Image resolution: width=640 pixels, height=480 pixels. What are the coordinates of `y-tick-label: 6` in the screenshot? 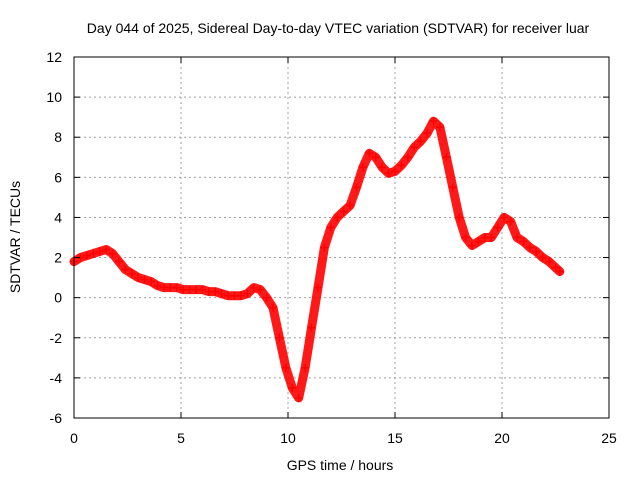 It's located at (58, 177).